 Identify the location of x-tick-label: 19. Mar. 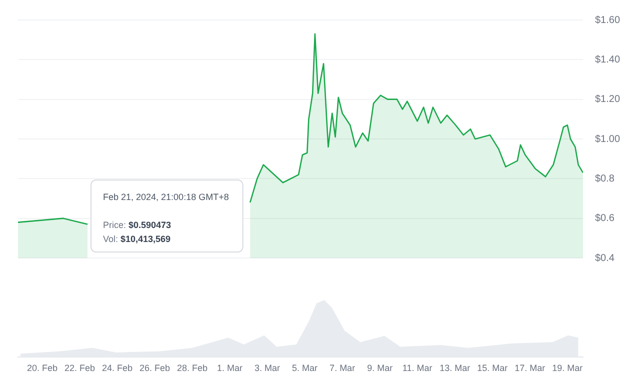
(567, 367).